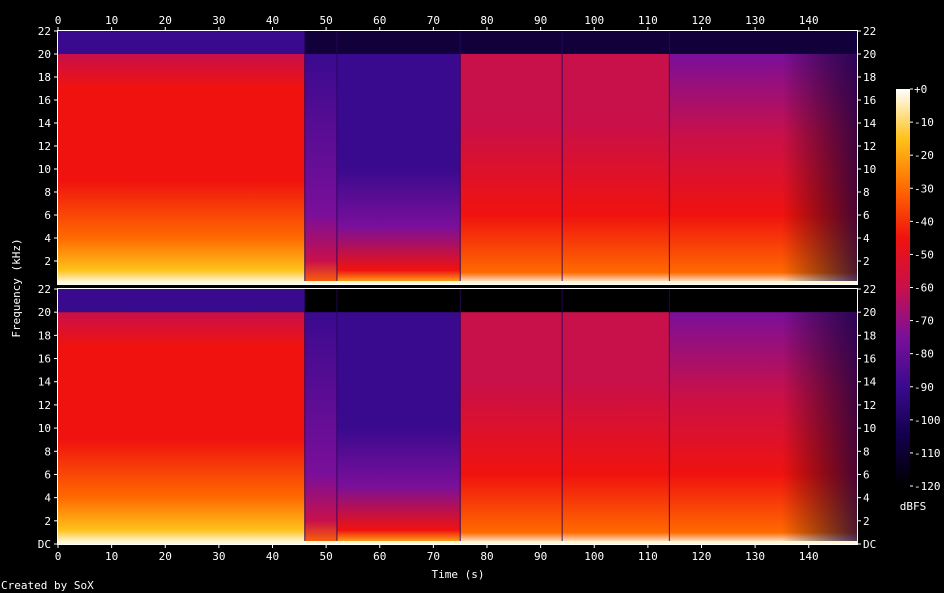  I want to click on colorbar-tick-label: -50, so click(924, 254).